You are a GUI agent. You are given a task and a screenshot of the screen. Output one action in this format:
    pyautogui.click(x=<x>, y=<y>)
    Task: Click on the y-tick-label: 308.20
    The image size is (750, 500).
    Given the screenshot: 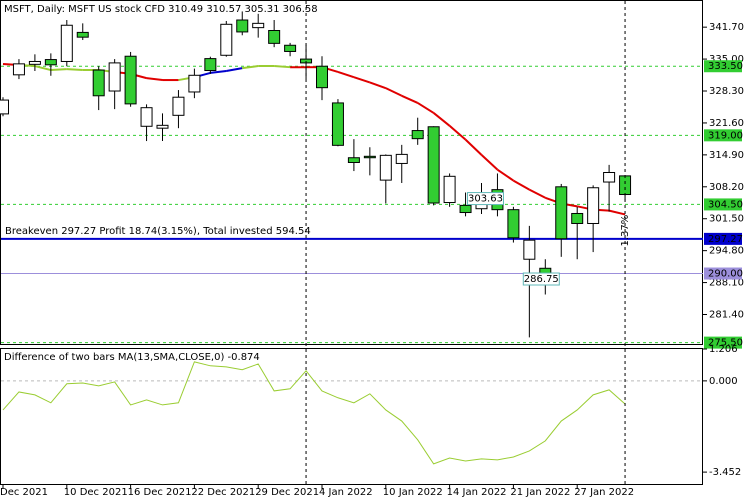 What is the action you would take?
    pyautogui.click(x=726, y=187)
    